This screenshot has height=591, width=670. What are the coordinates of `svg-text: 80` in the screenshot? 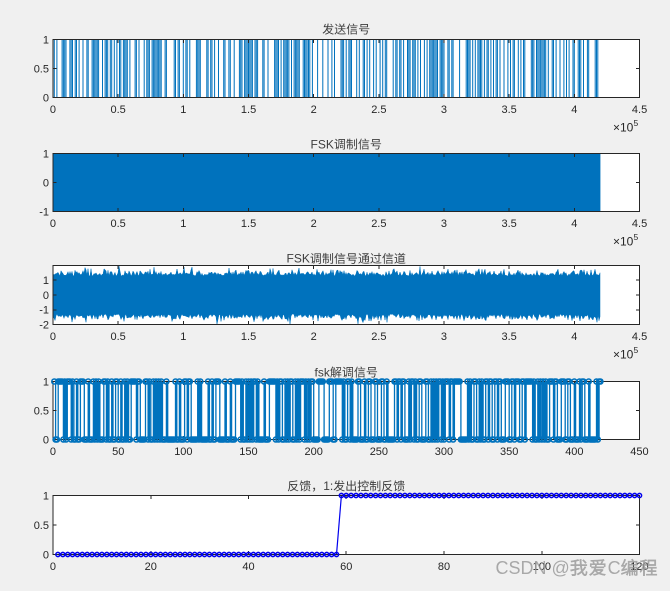 It's located at (444, 567).